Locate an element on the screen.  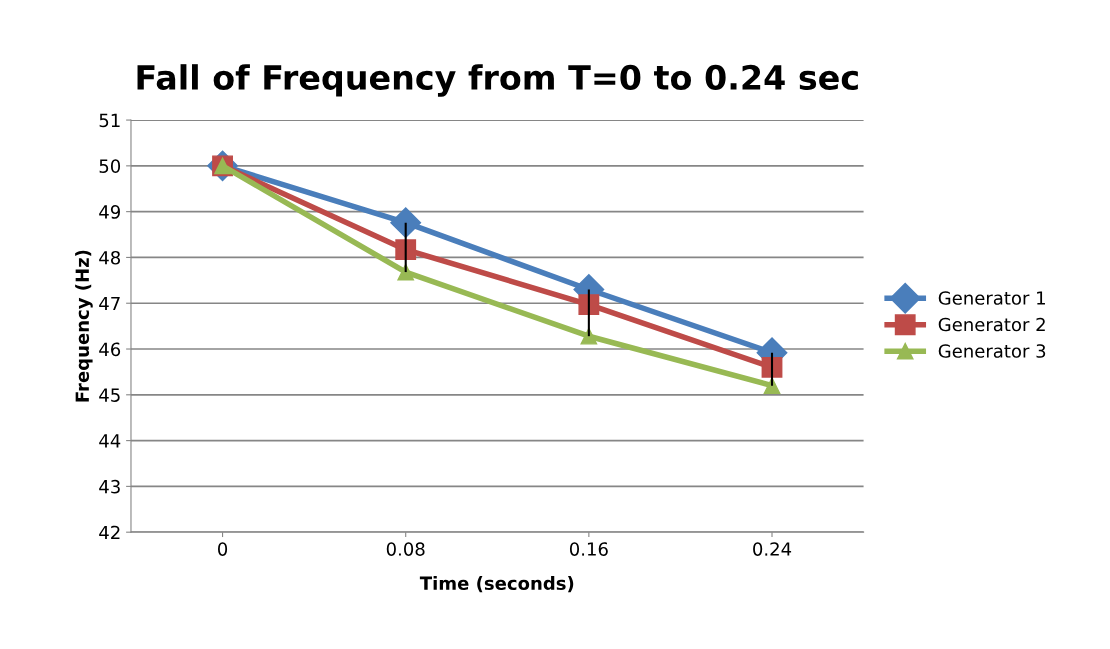
legend-label: Generator 1 is located at coordinates (991, 298).